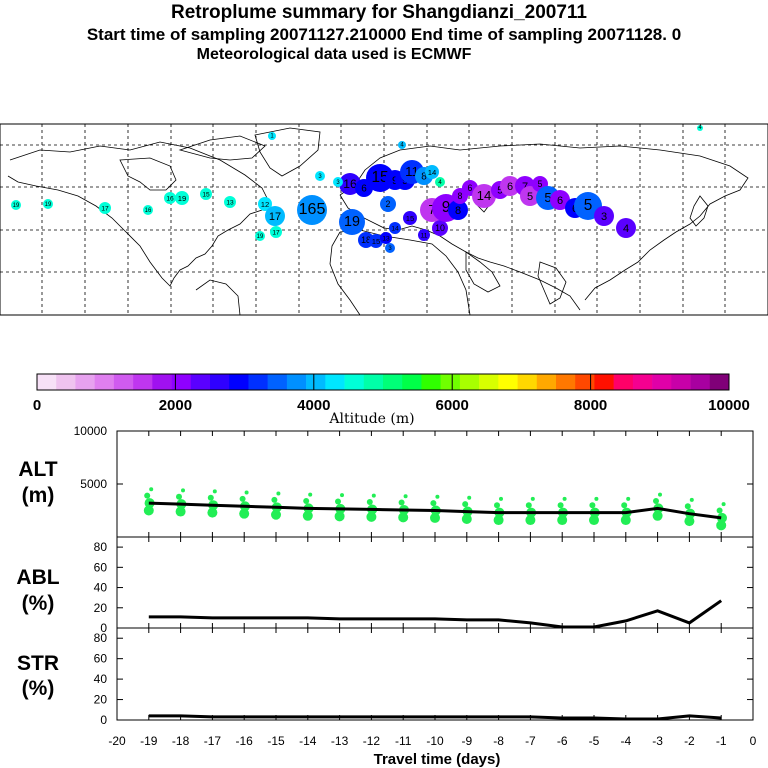  Describe the element at coordinates (385, 677) in the screenshot. I see `panel-str: 0 20 40 60 80 STR(%)` at that location.